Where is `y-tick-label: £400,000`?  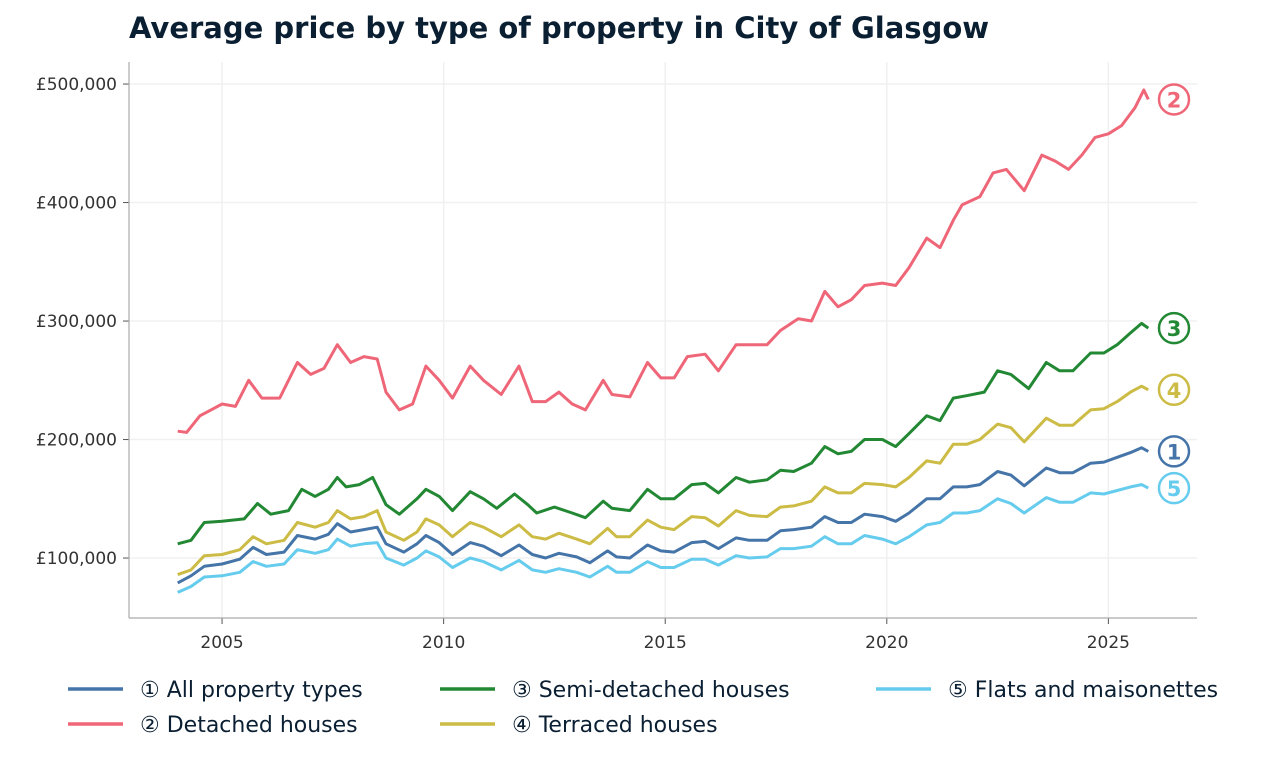 y-tick-label: £400,000 is located at coordinates (76, 204).